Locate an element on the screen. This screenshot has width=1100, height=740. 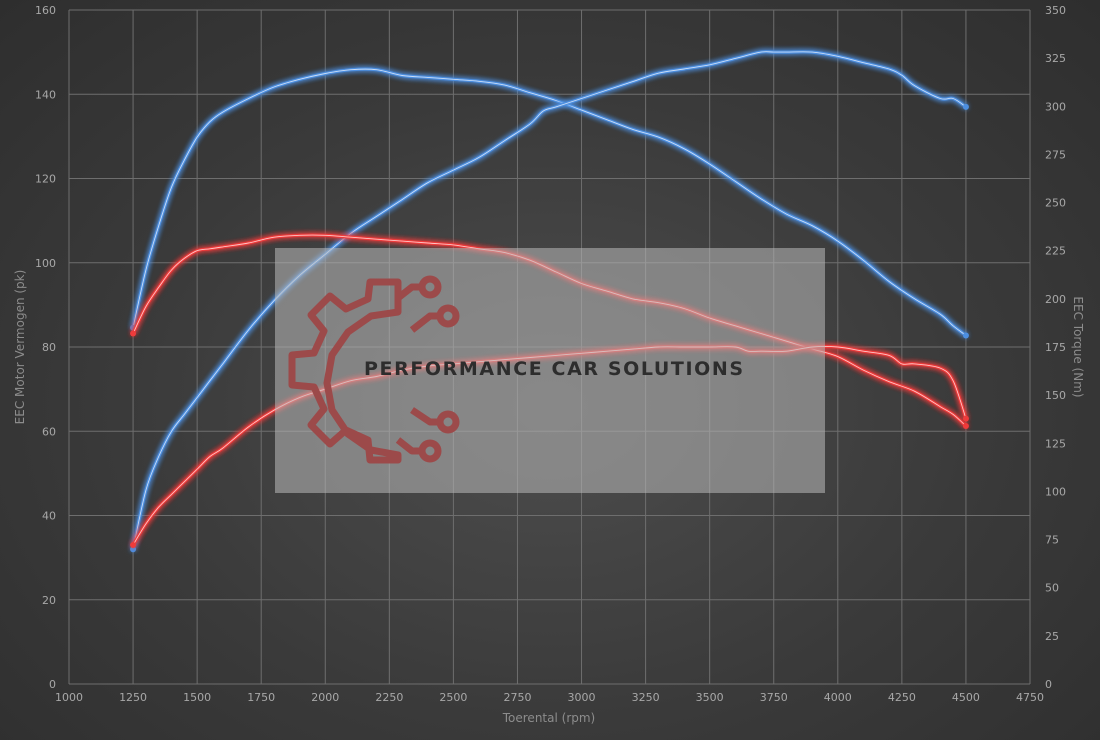
x-axis-title: Toerental (rpm) is located at coordinates (548, 718).